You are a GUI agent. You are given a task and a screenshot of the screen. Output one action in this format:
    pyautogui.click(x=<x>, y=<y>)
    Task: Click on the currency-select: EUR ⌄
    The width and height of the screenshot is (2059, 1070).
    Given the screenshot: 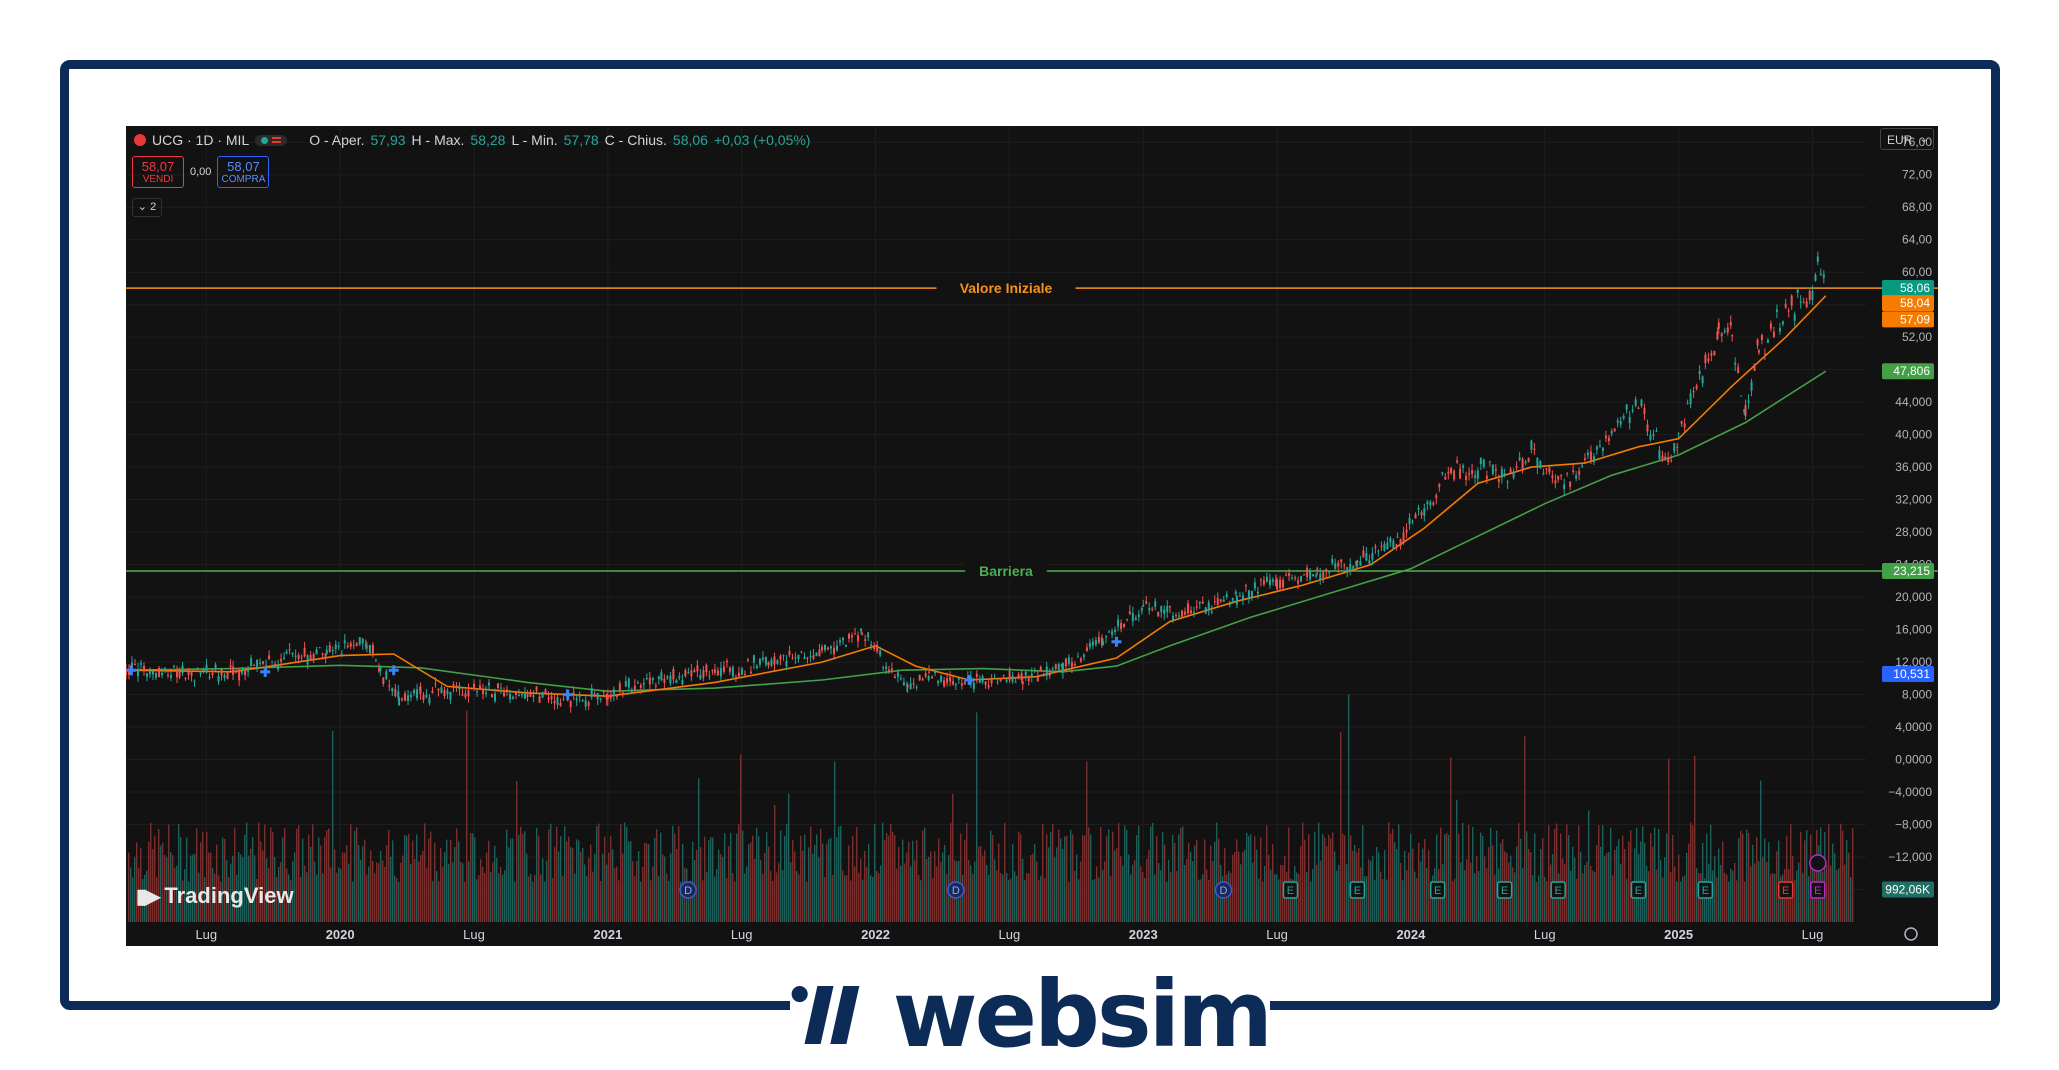 What is the action you would take?
    pyautogui.click(x=1907, y=139)
    